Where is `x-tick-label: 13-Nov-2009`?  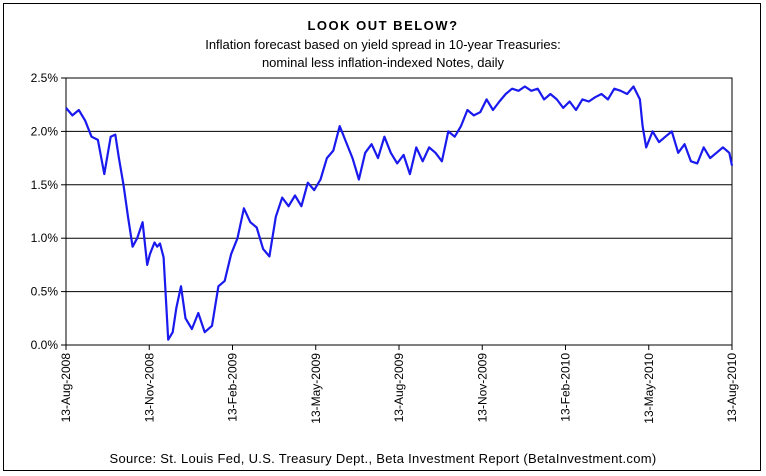
x-tick-label: 13-Nov-2009 is located at coordinates (482, 388).